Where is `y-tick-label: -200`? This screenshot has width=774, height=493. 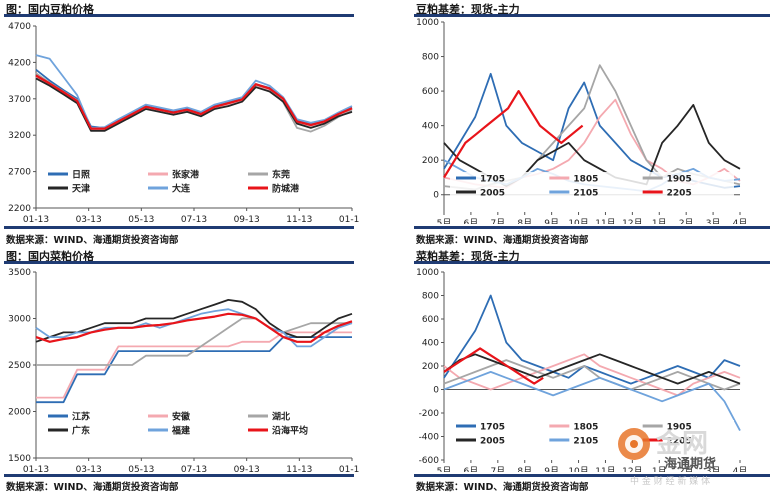
y-tick-label: -200 is located at coordinates (429, 414).